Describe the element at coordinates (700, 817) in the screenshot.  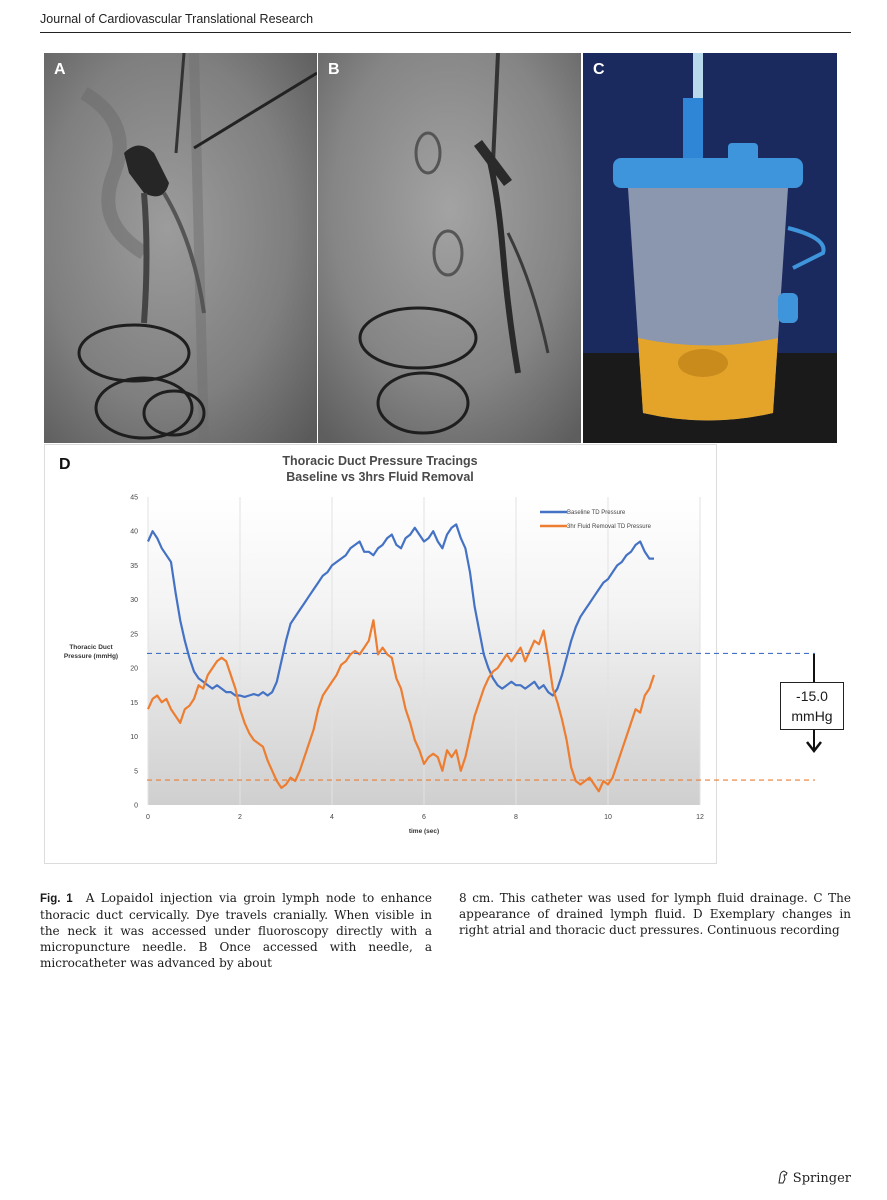
I see `x-tick-label: 12` at that location.